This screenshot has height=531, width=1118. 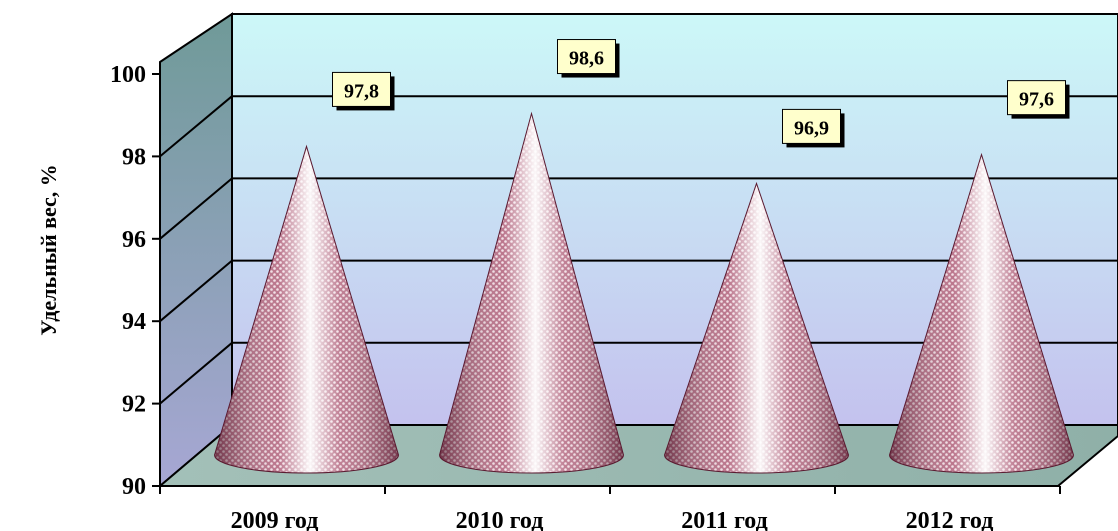 What do you see at coordinates (724, 519) in the screenshot?
I see `category-label: 2011 год` at bounding box center [724, 519].